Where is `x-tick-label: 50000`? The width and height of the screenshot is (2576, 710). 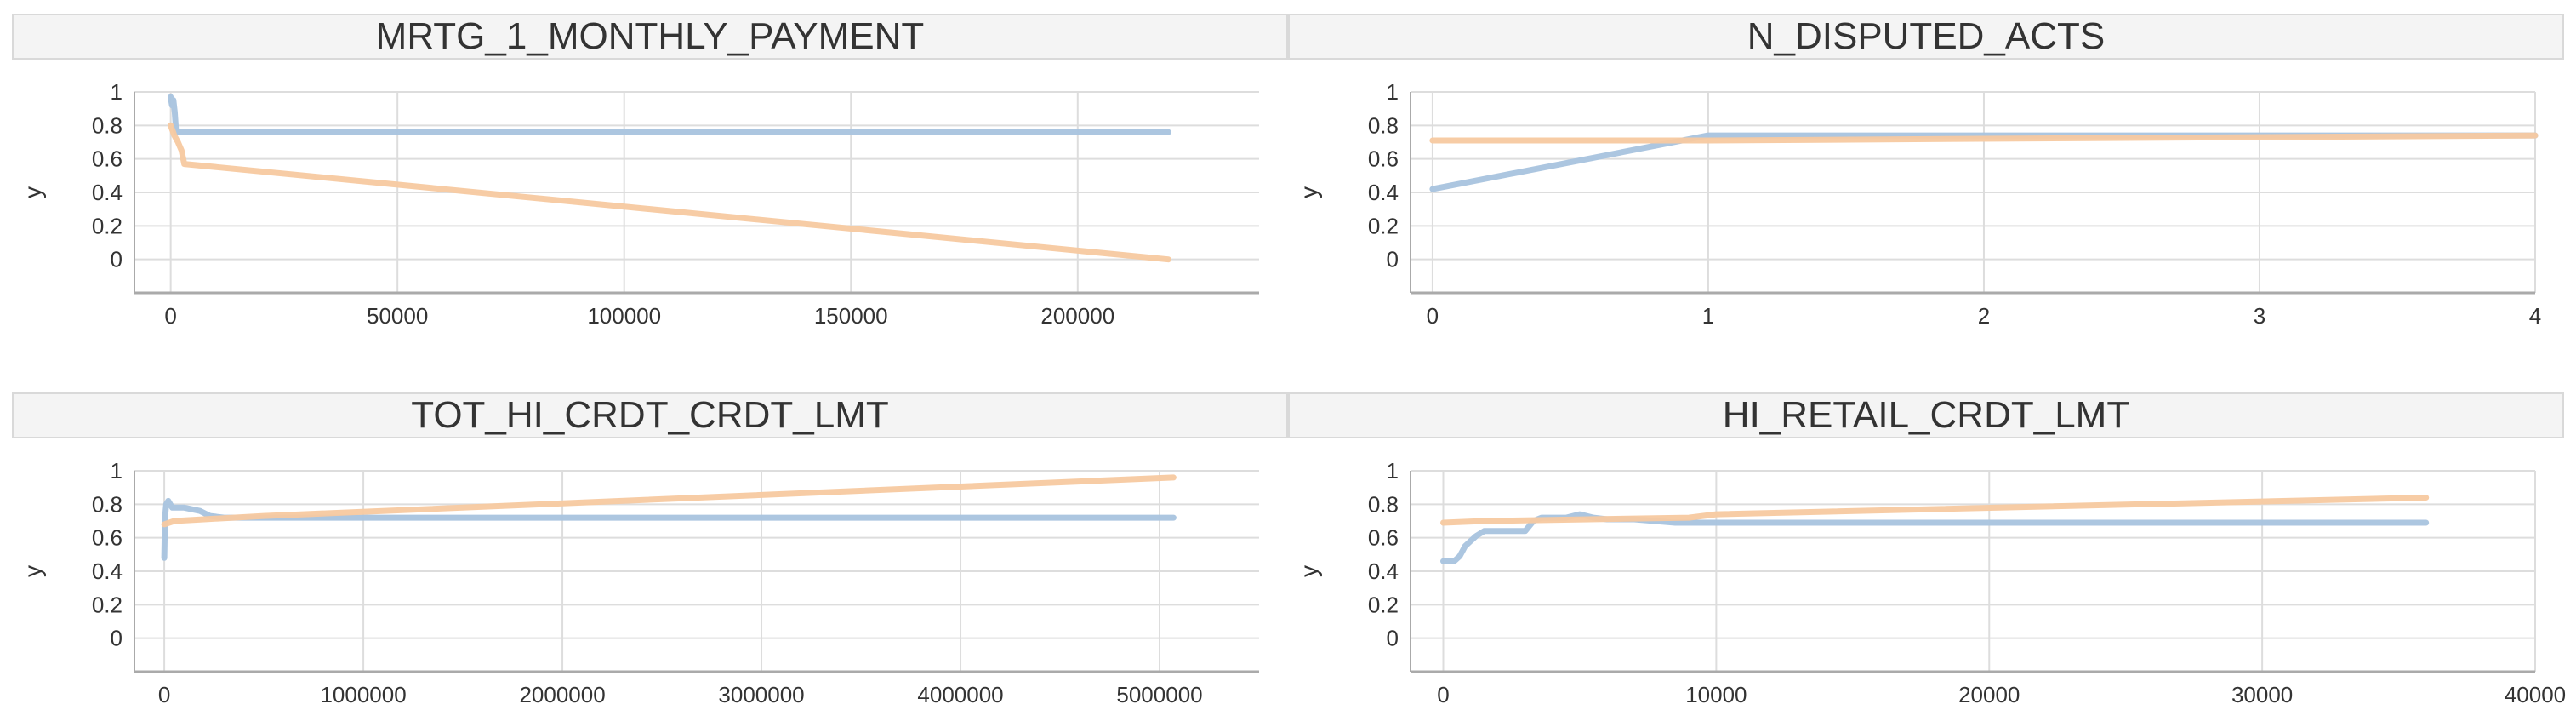
x-tick-label: 50000 is located at coordinates (398, 316).